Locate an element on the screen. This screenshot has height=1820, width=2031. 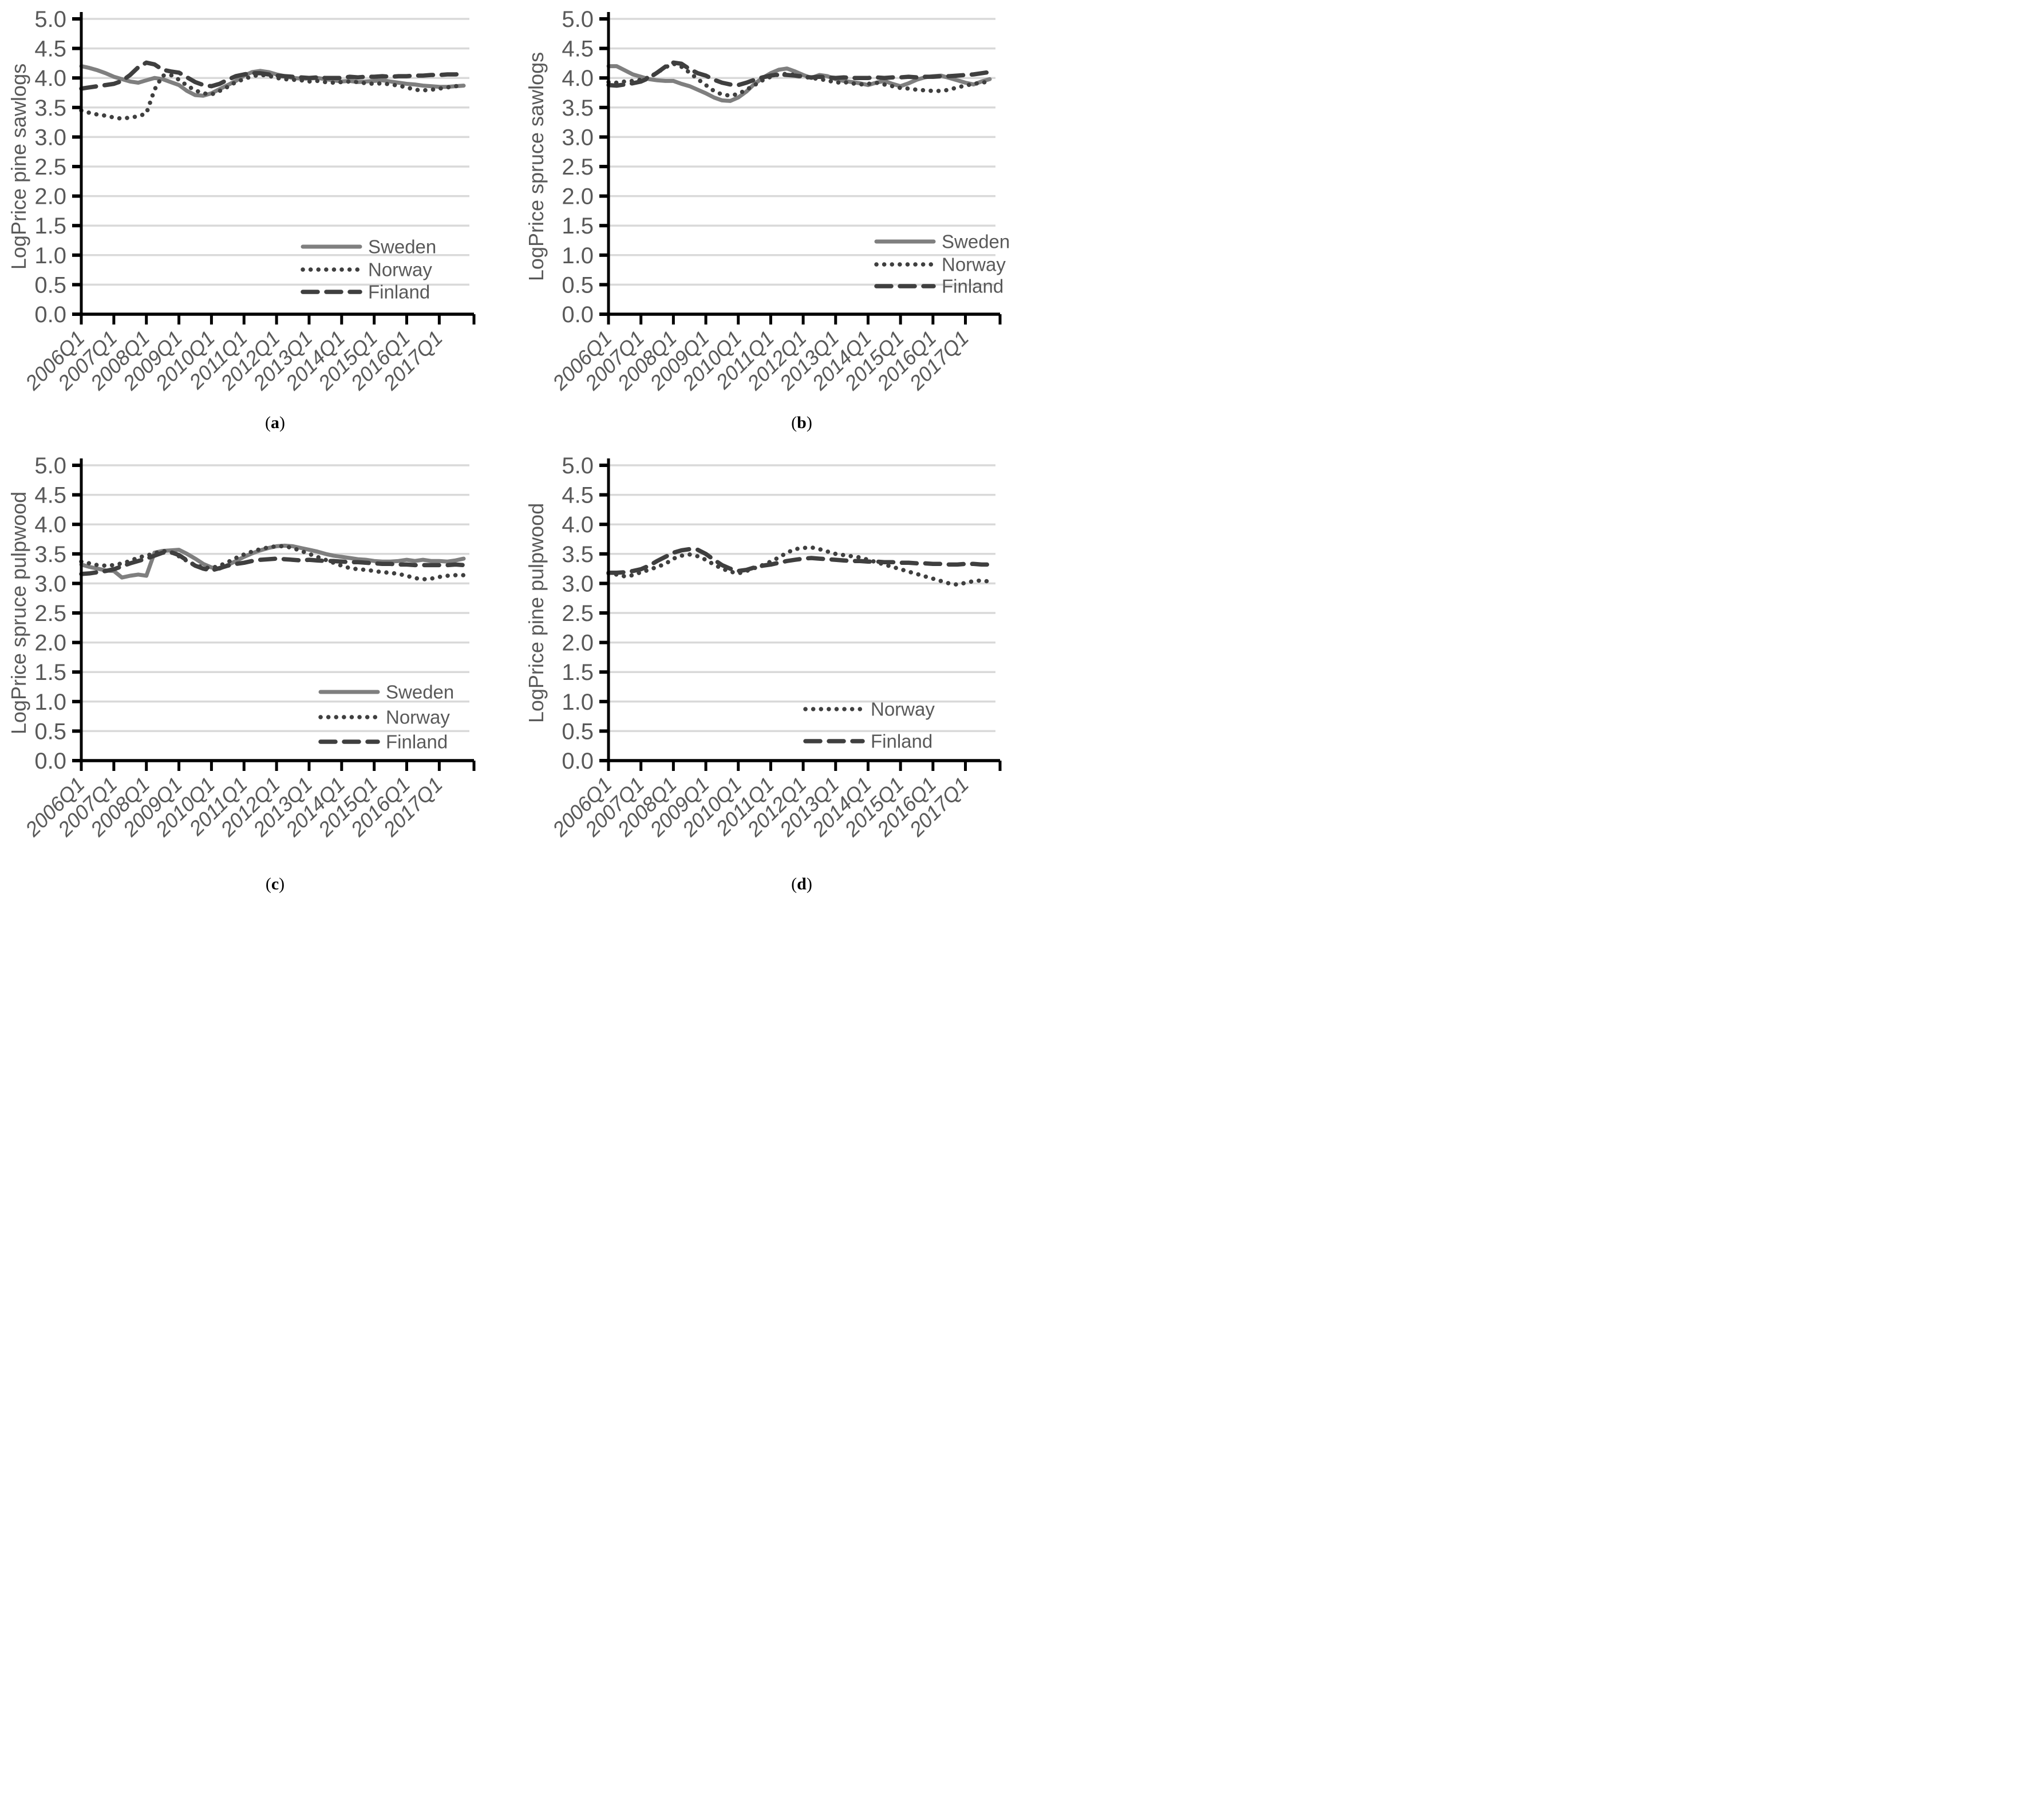
y-axis-title: LogPrice spruce sawlogs is located at coordinates (536, 166).